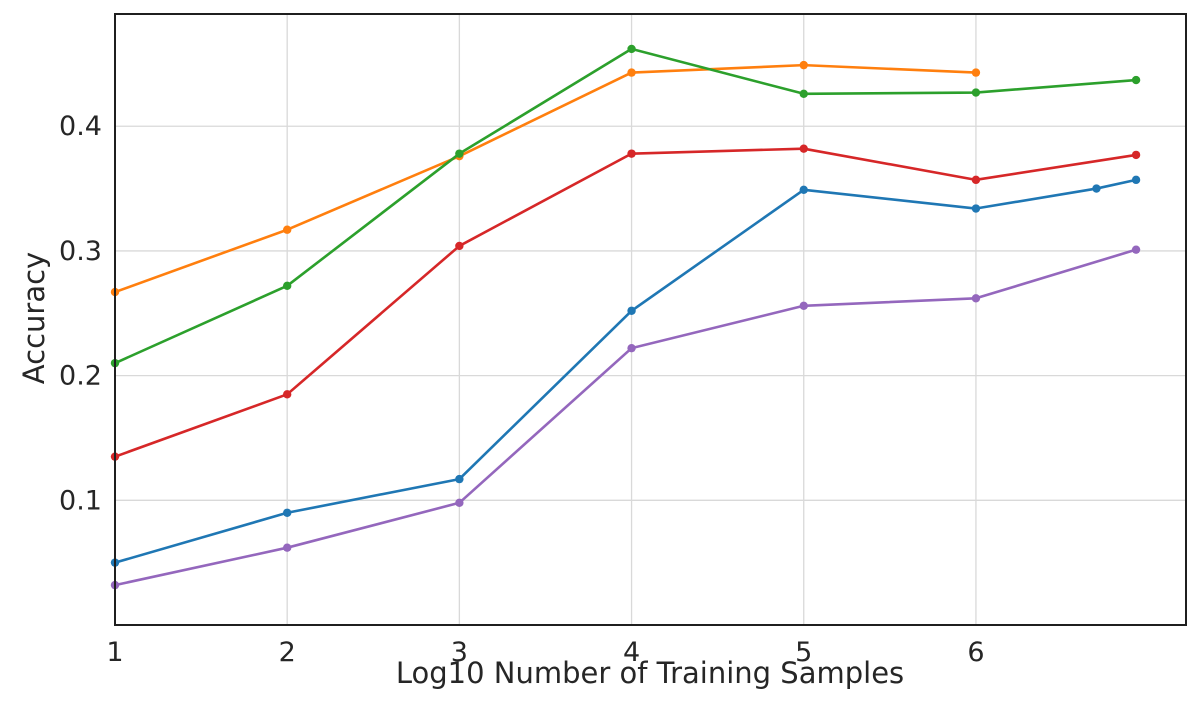 This screenshot has width=1200, height=720. Describe the element at coordinates (459, 652) in the screenshot. I see `x-tick-label: 3` at that location.